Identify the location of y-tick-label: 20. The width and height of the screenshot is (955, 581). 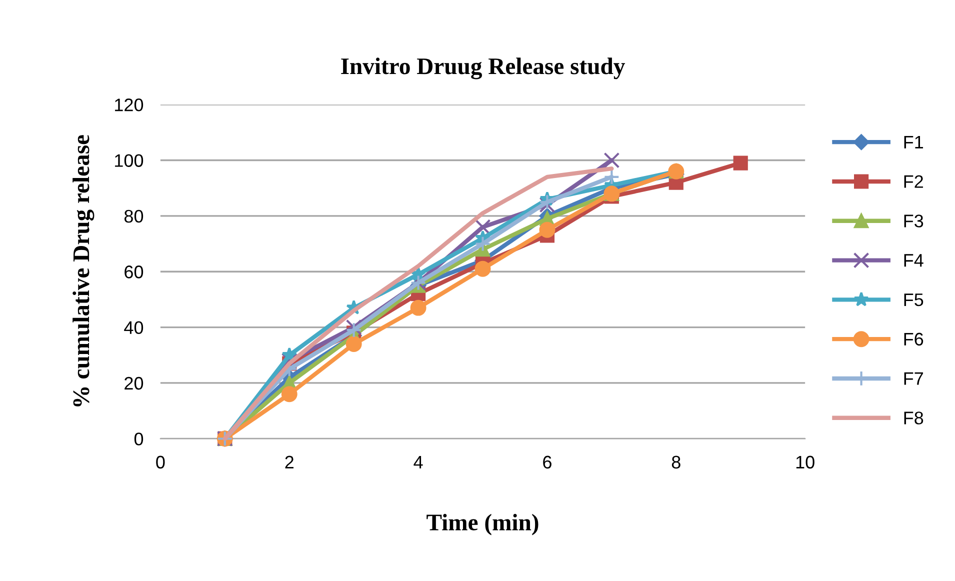
(134, 383).